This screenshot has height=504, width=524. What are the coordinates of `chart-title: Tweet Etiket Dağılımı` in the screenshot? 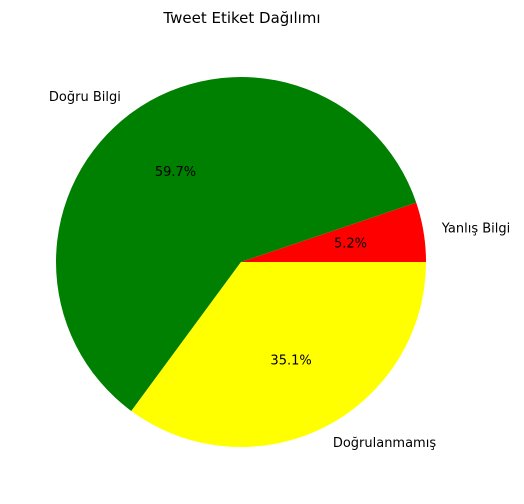 It's located at (241, 18).